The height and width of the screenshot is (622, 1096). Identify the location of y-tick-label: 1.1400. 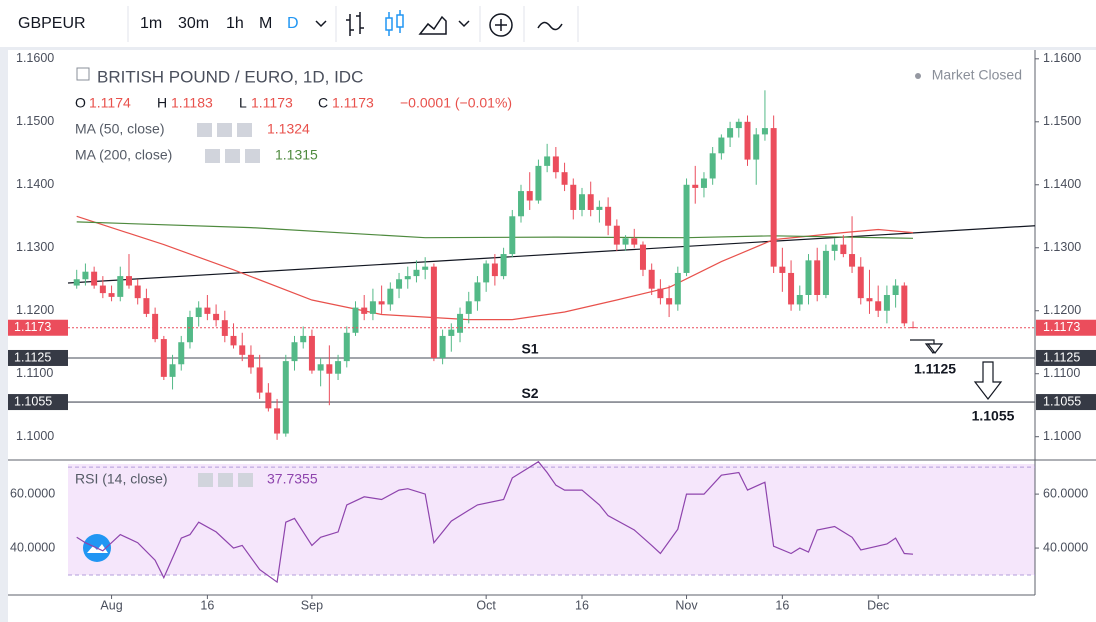
(1062, 184).